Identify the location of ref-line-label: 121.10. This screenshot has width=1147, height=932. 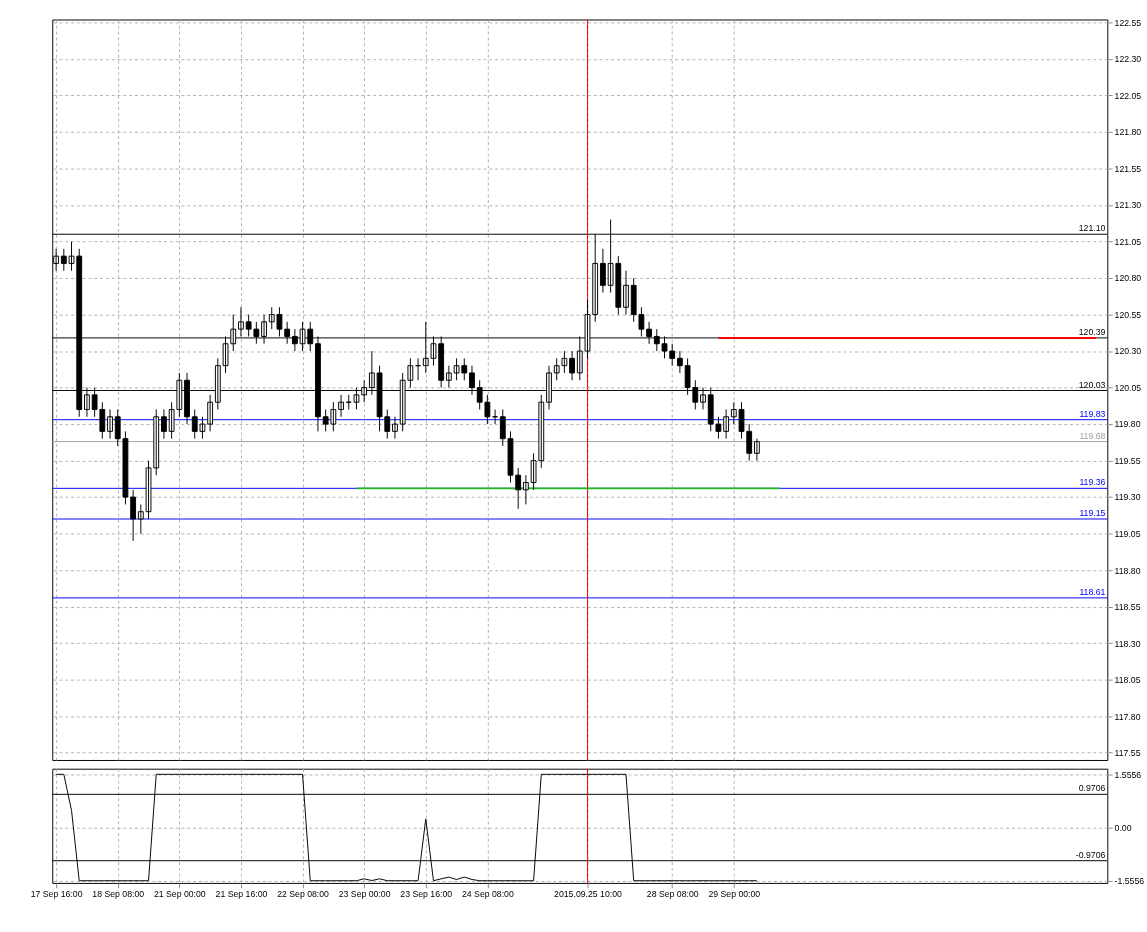
(1092, 228).